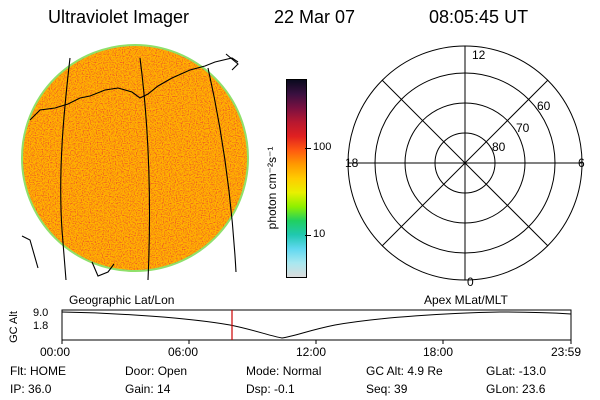 The width and height of the screenshot is (600, 400). Describe the element at coordinates (148, 389) in the screenshot. I see `status-gain: Gain: 14` at that location.